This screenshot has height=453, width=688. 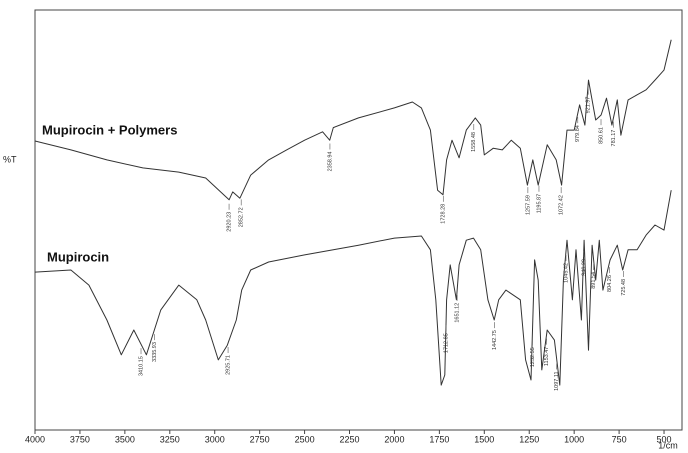 What do you see at coordinates (394, 439) in the screenshot?
I see `x-tick-label: 2000` at bounding box center [394, 439].